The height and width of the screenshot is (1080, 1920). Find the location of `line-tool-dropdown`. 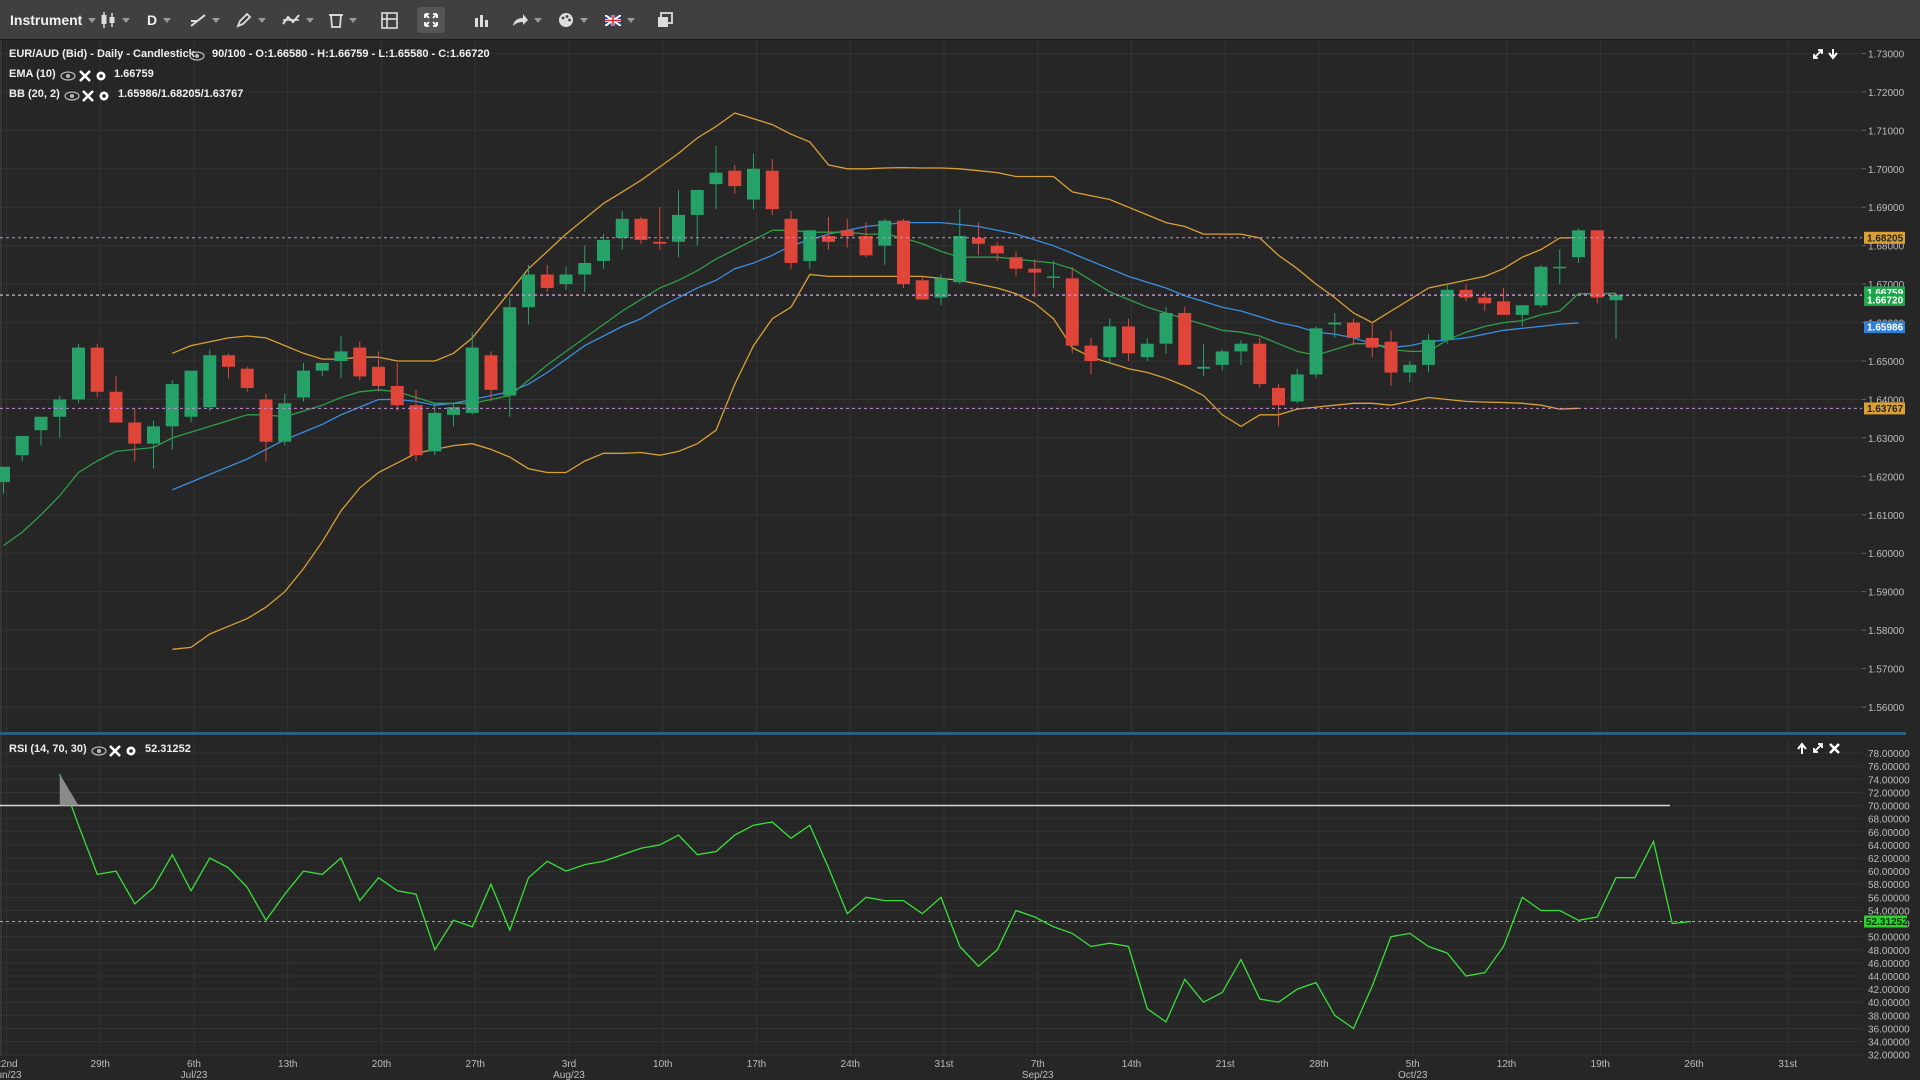

line-tool-dropdown is located at coordinates (205, 20).